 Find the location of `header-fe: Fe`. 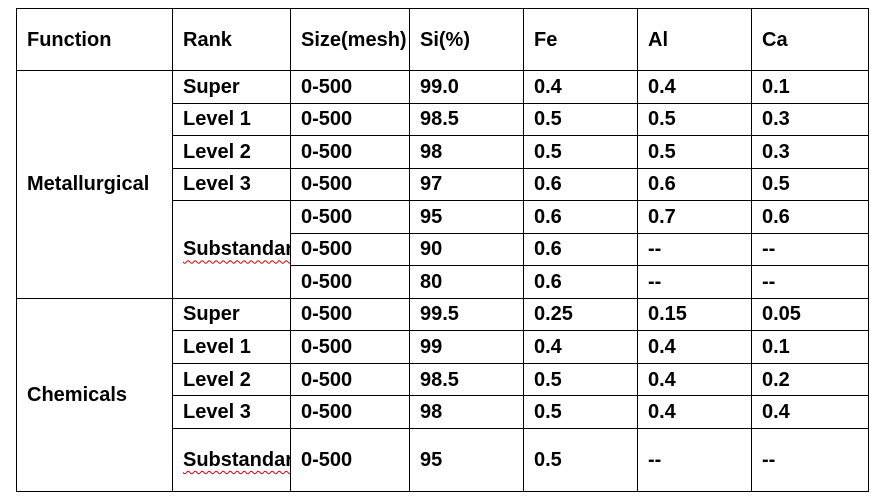

header-fe: Fe is located at coordinates (580, 39).